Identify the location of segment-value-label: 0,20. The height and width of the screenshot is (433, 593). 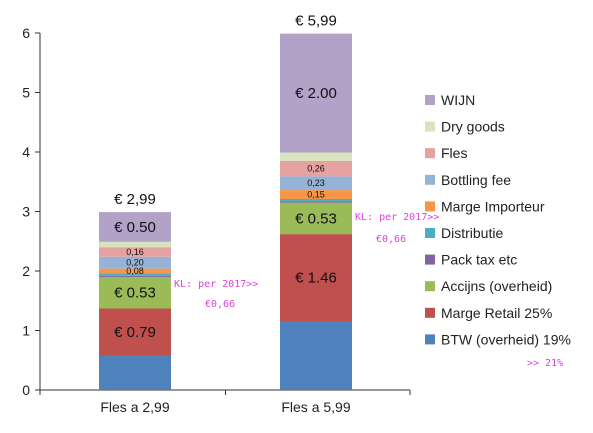
(135, 263).